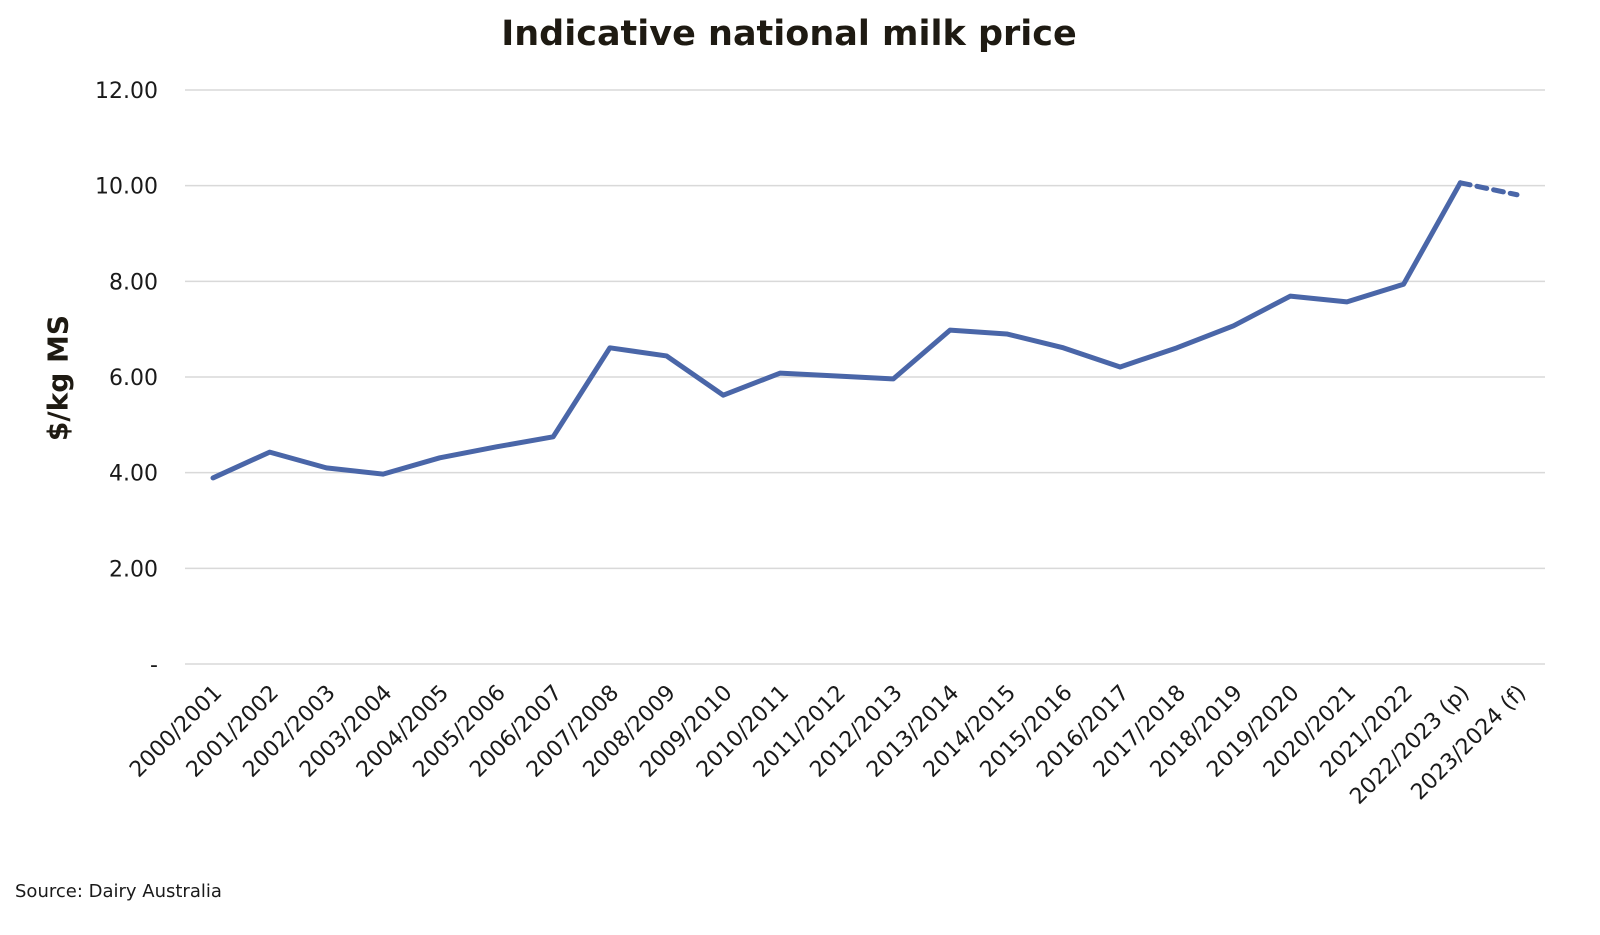 This screenshot has width=1600, height=935. Describe the element at coordinates (126, 91) in the screenshot. I see `y-tick-label: 12.00` at that location.